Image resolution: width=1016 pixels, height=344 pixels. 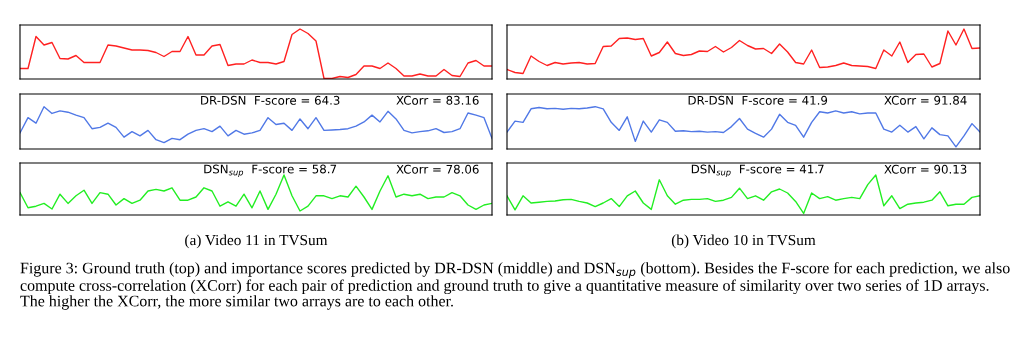 I want to click on caption: Figure 3: Ground truth (top) and importance scores predicted by DR-DSN (middle) and DSN$_{sup}$ (bottom). Besides the F-score for each prediction, we also compute cross-correlation (XCorr) for each pair of prediction and ground truth to give a quantitative measure of similarity over two series of 1D arrays. The higher the XCorr, the more similar two arrays are to each other., so click(x=515, y=286).